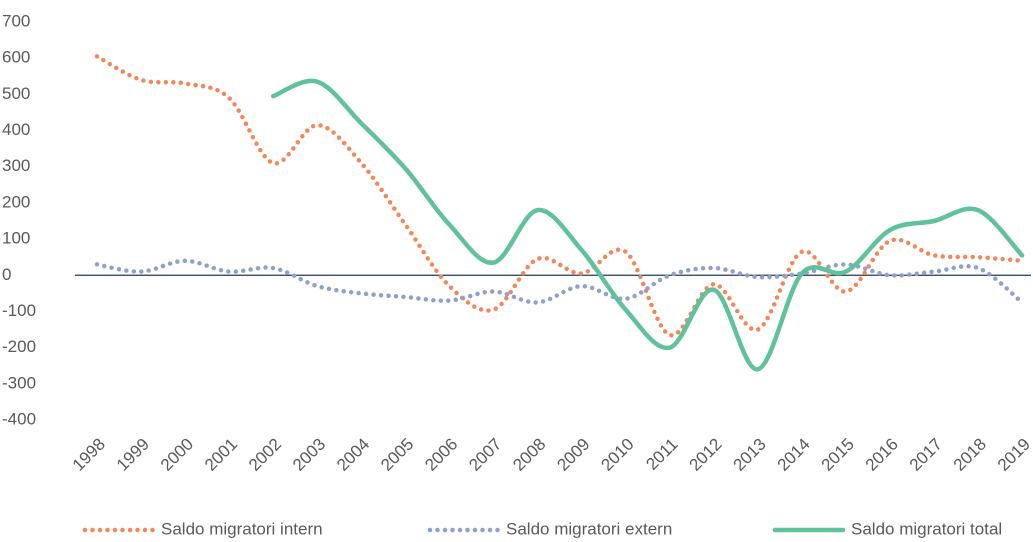 The image size is (1033, 542). Describe the element at coordinates (89, 455) in the screenshot. I see `x-tick-label: 1998` at that location.